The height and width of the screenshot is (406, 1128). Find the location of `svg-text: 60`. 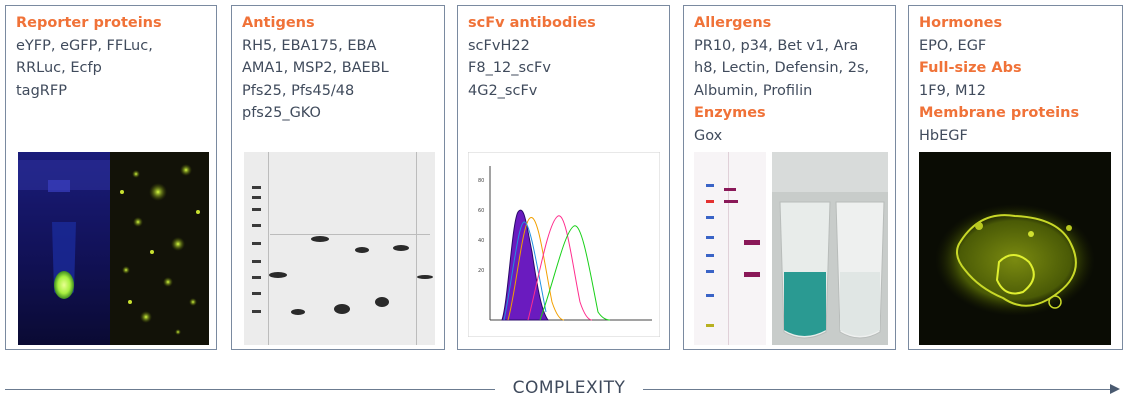

svg-text: 60 is located at coordinates (481, 211).